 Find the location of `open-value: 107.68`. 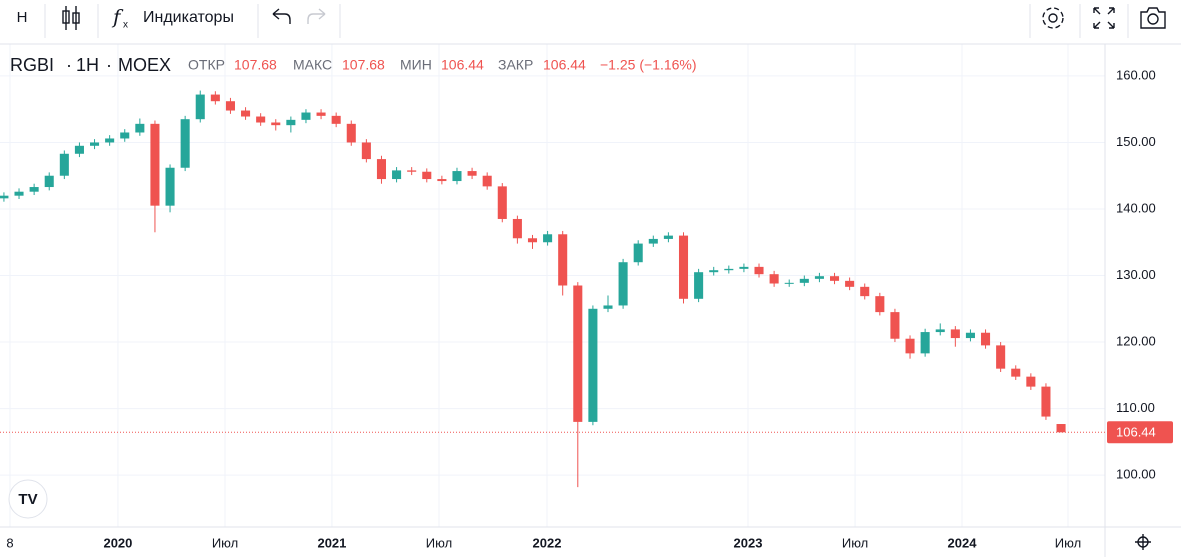

open-value: 107.68 is located at coordinates (255, 65).